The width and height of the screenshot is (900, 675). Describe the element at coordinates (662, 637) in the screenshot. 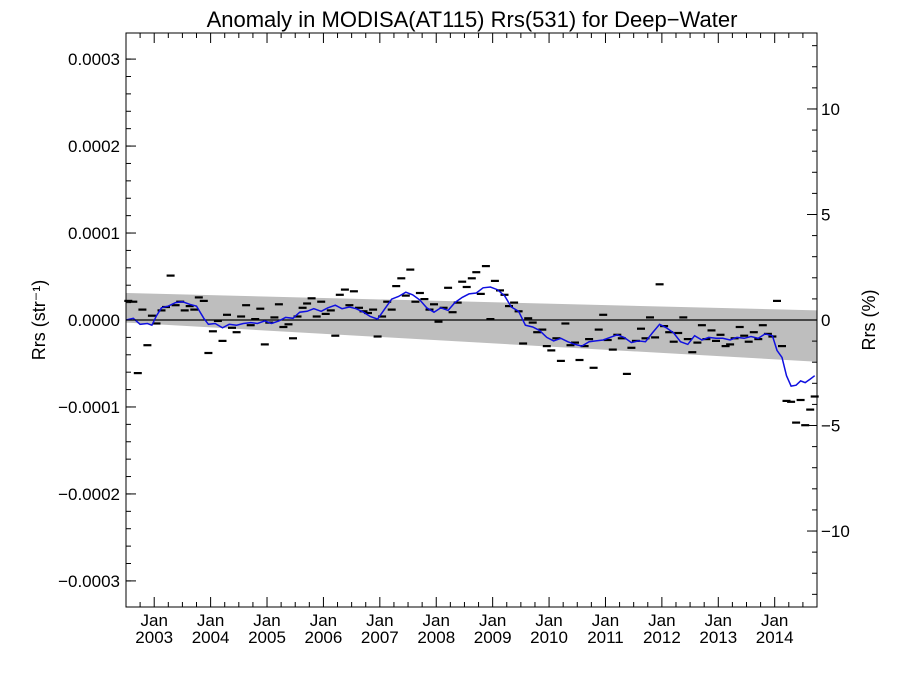

I see `x-tick-year-label: 2012` at that location.